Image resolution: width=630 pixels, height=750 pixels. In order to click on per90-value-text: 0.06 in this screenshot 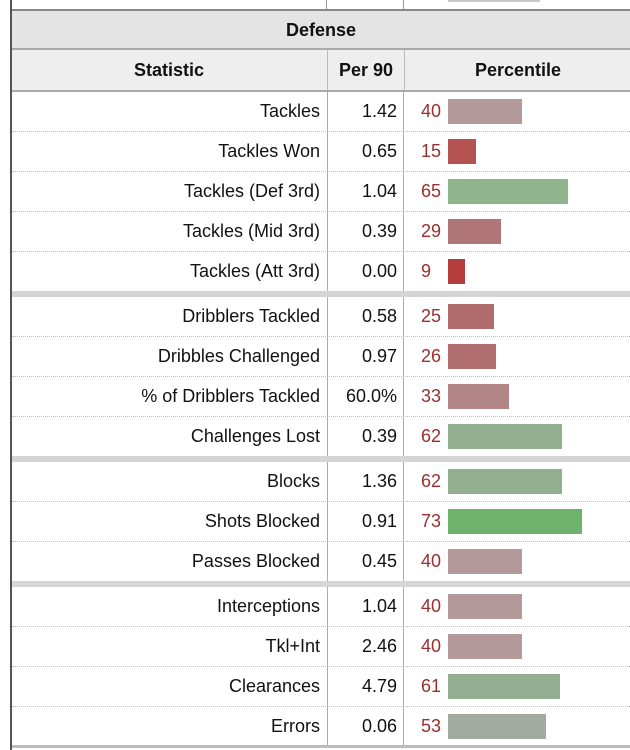, I will do `click(379, 726)`.